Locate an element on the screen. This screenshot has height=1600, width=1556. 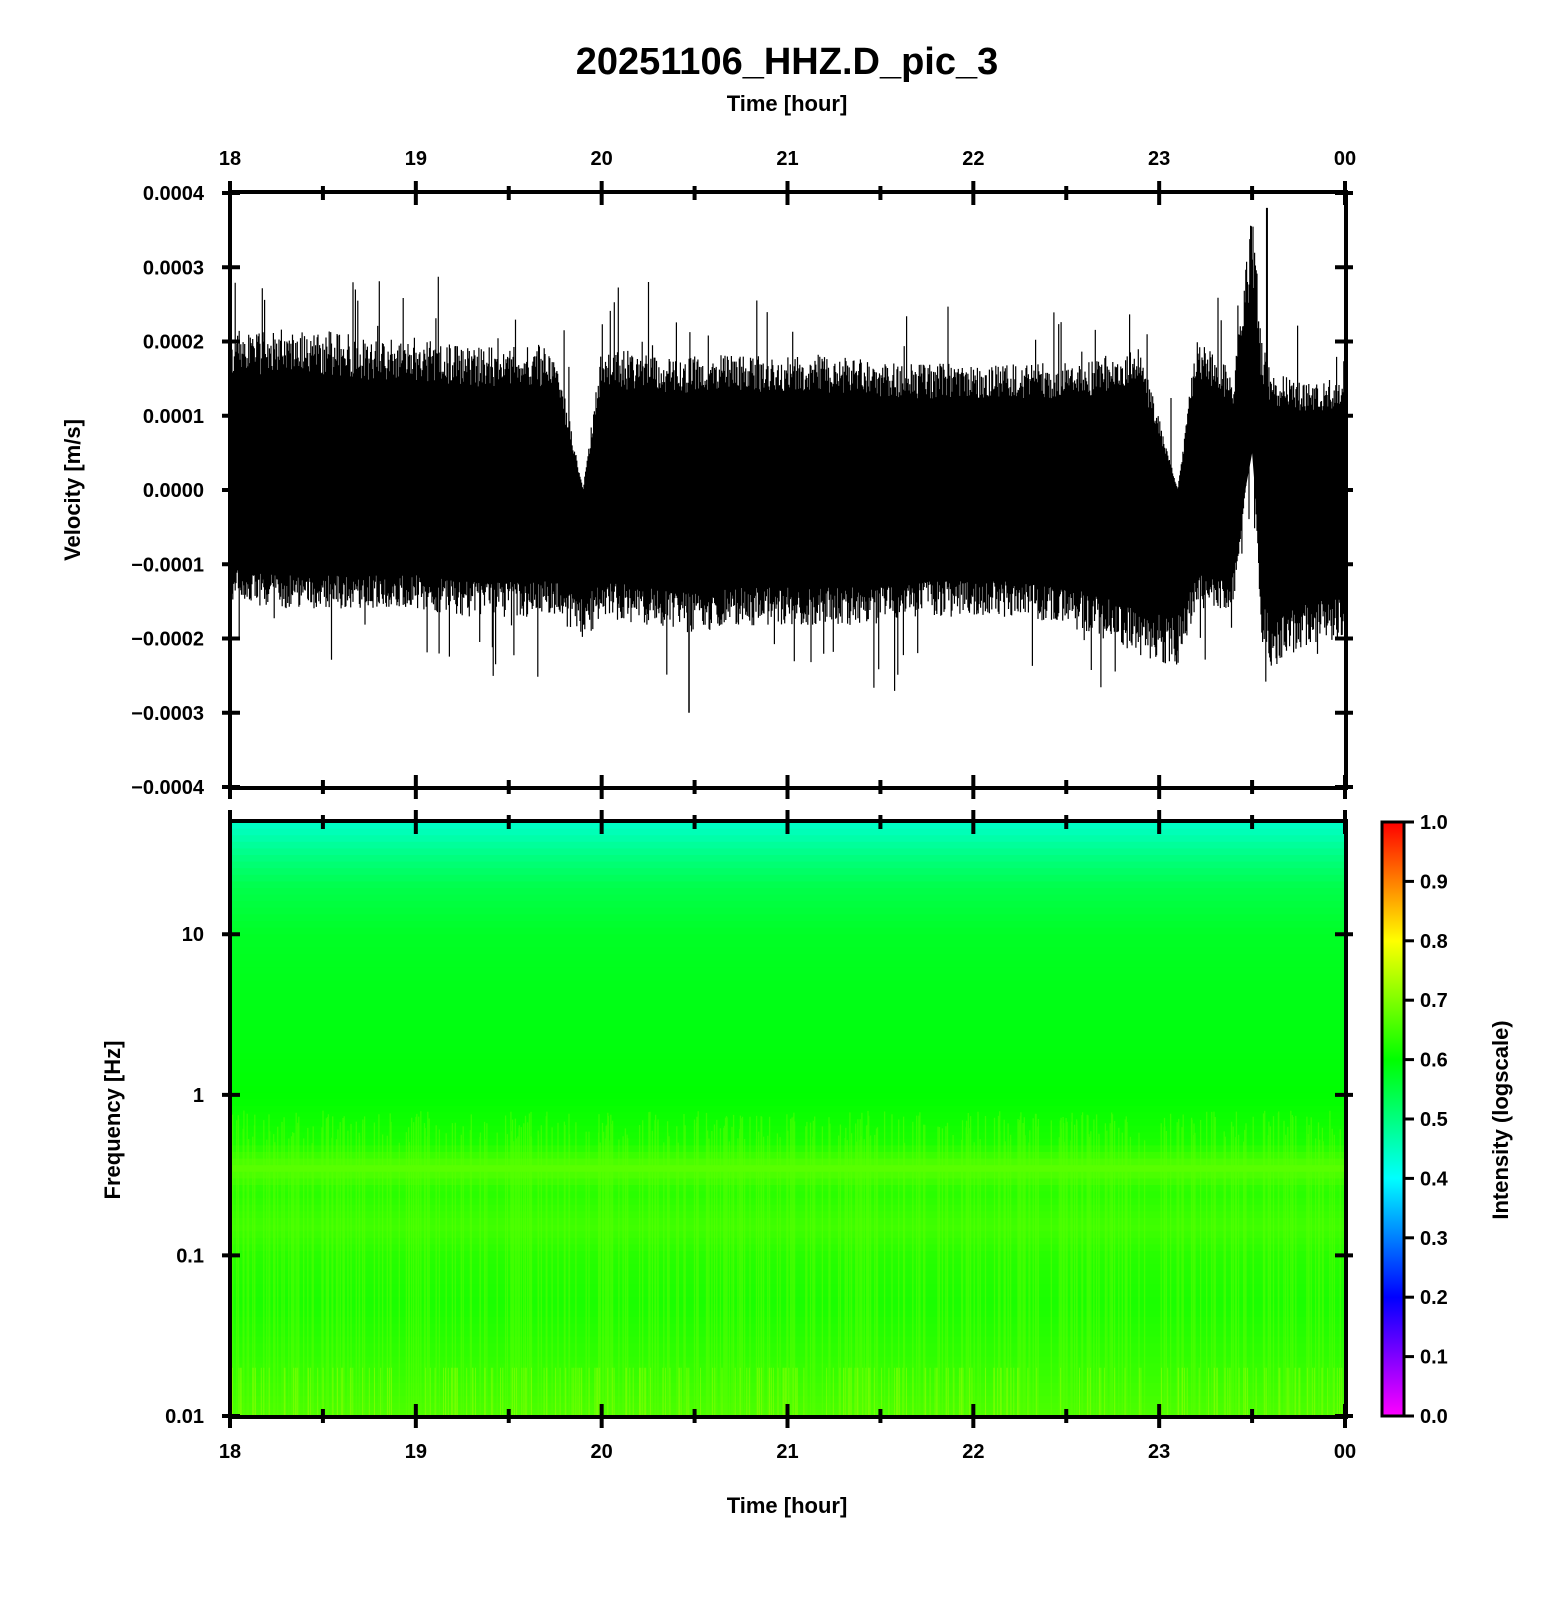
colorbar-tick-label: 0.2 is located at coordinates (1434, 1298).